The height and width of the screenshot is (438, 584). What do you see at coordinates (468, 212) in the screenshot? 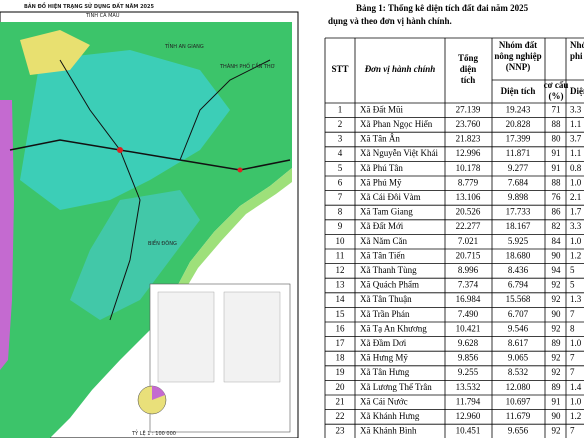
I see `cell: 20.526` at bounding box center [468, 212].